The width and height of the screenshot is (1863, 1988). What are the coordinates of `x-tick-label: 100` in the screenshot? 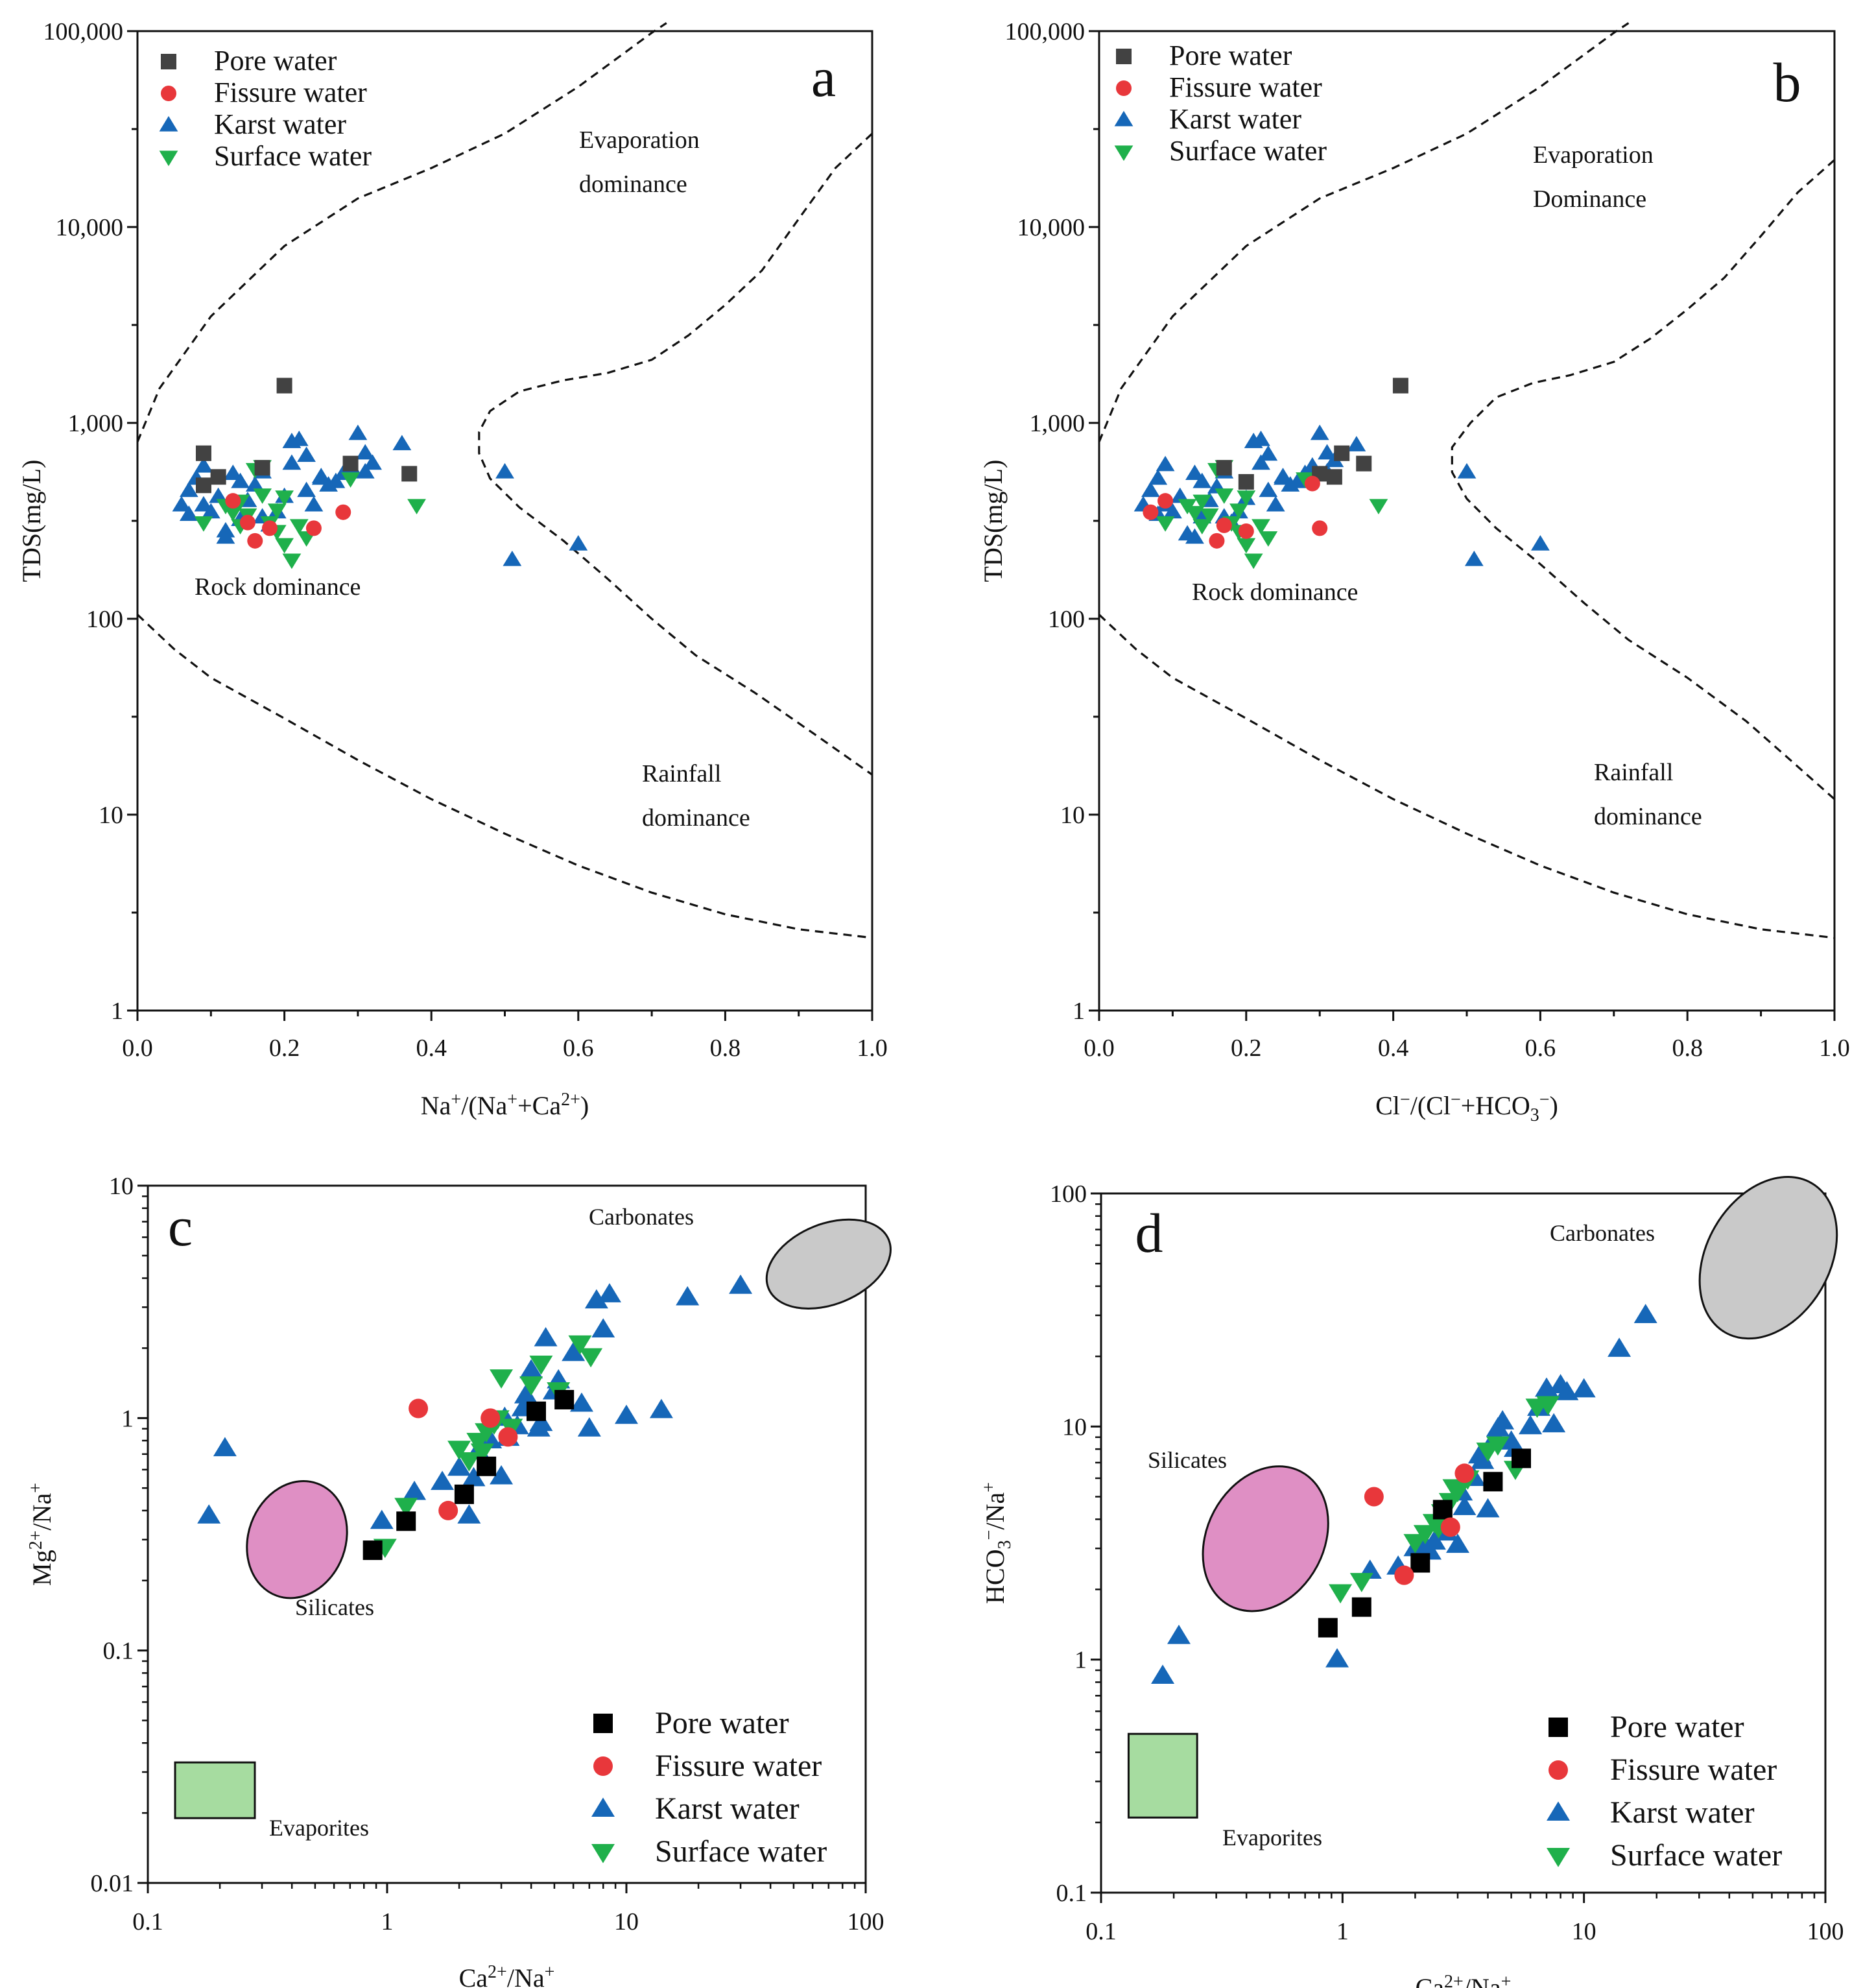 It's located at (866, 1921).